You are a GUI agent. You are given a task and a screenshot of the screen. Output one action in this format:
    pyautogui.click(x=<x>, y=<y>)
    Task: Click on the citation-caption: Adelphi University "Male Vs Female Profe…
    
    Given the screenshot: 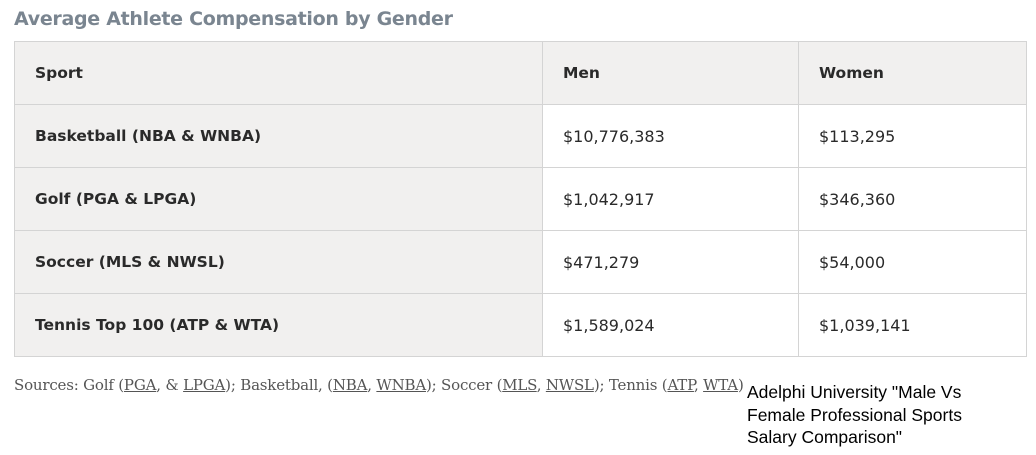 What is the action you would take?
    pyautogui.click(x=854, y=414)
    